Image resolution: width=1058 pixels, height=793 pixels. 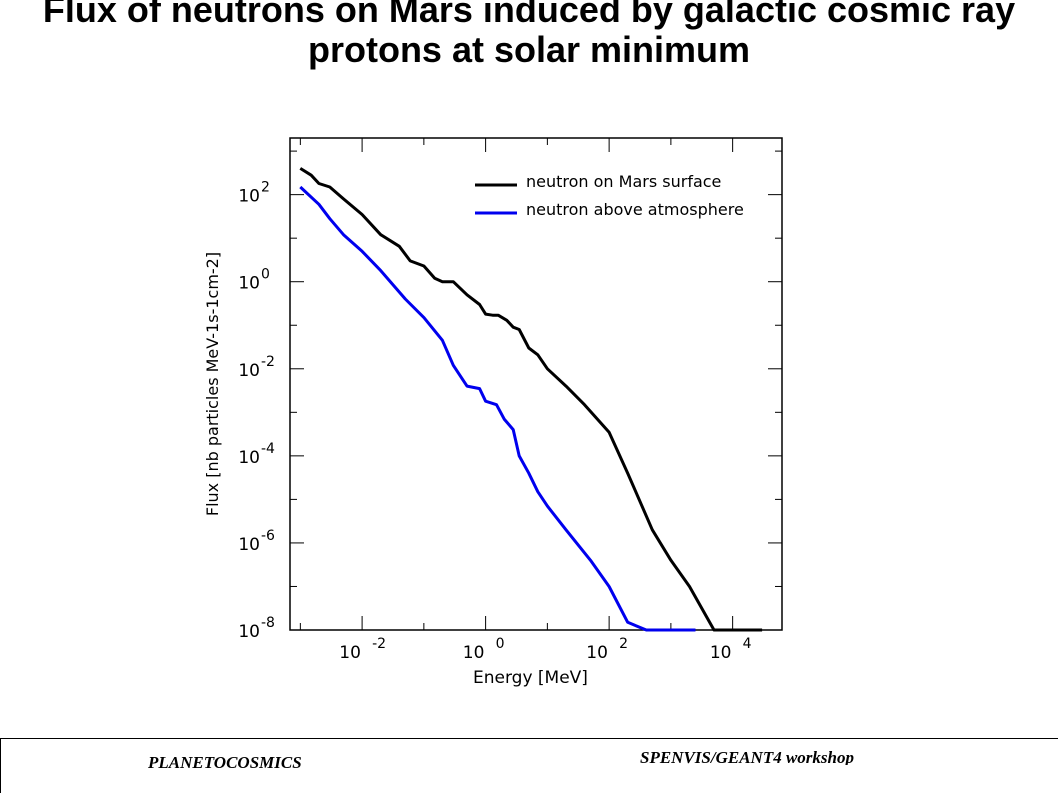 I want to click on footer-left-text: PLANETOCOSMICS, so click(x=225, y=761).